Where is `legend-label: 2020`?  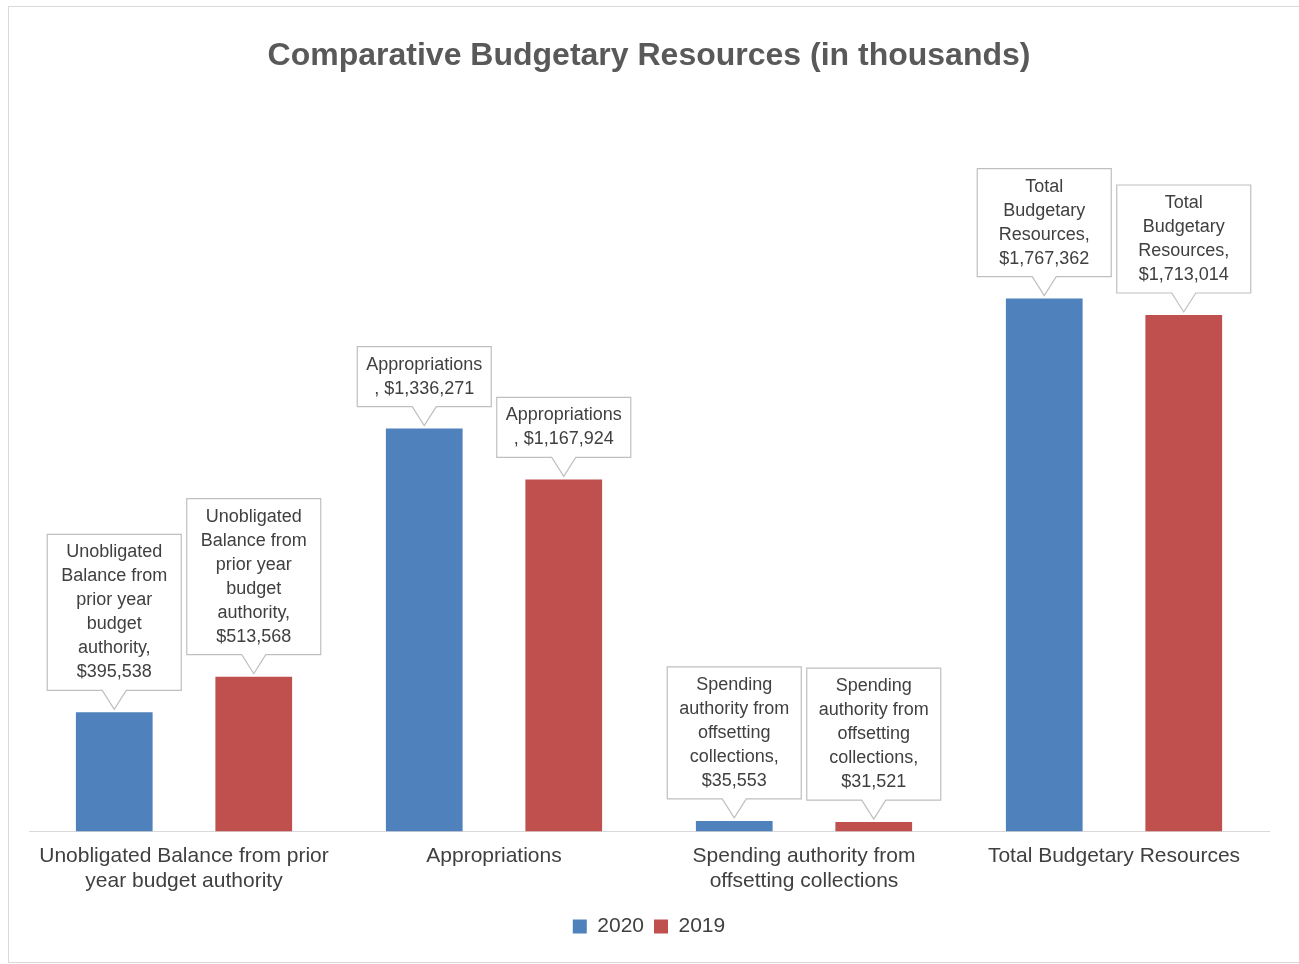 legend-label: 2020 is located at coordinates (620, 925).